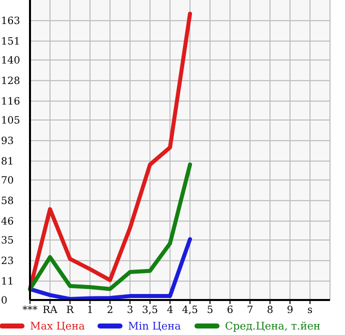 The height and width of the screenshot is (335, 345). What do you see at coordinates (270, 310) in the screenshot?
I see `x-tick-label: 8` at bounding box center [270, 310].